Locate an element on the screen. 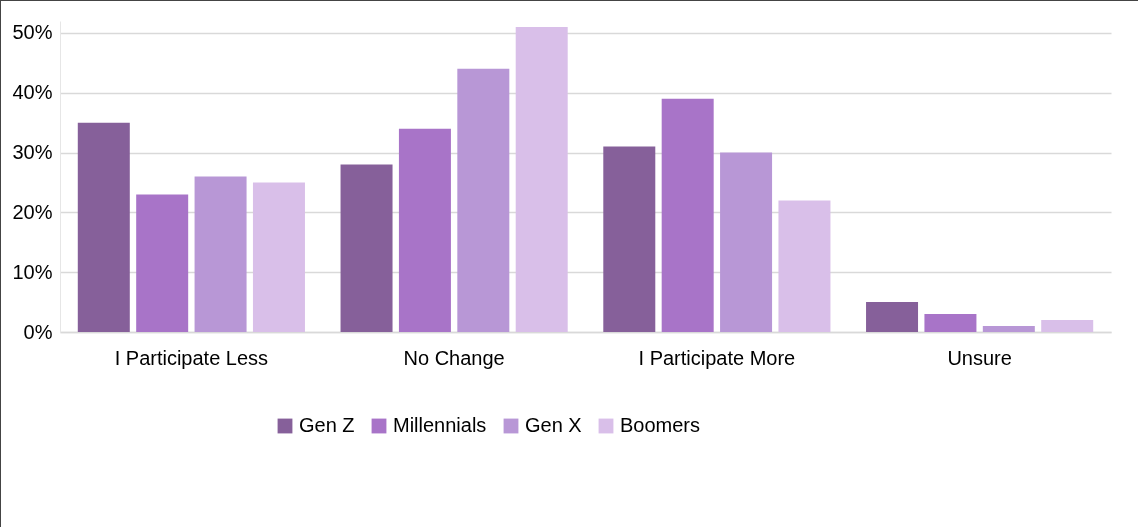 The image size is (1140, 529). y-tick-label: 30% is located at coordinates (32, 152).